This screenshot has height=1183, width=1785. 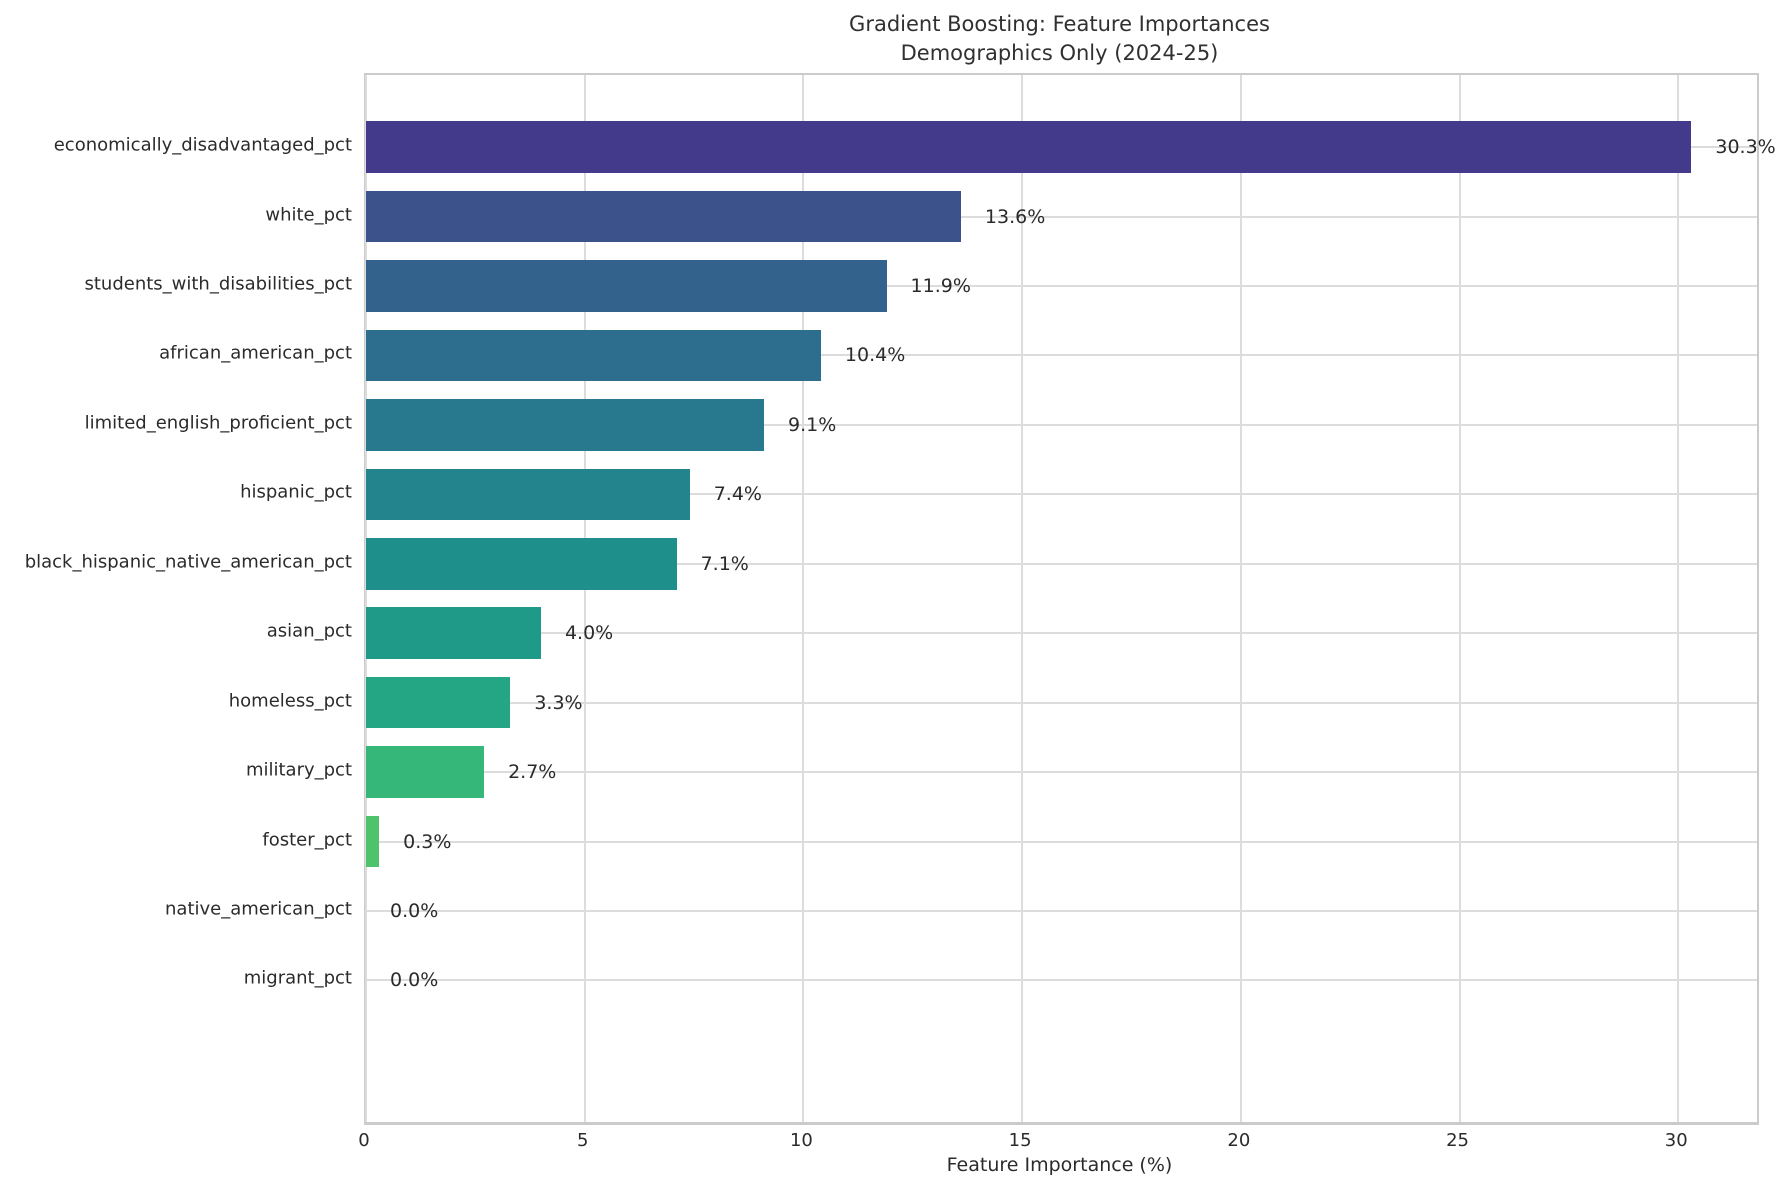 What do you see at coordinates (1457, 1140) in the screenshot?
I see `x-tick-label: 25` at bounding box center [1457, 1140].